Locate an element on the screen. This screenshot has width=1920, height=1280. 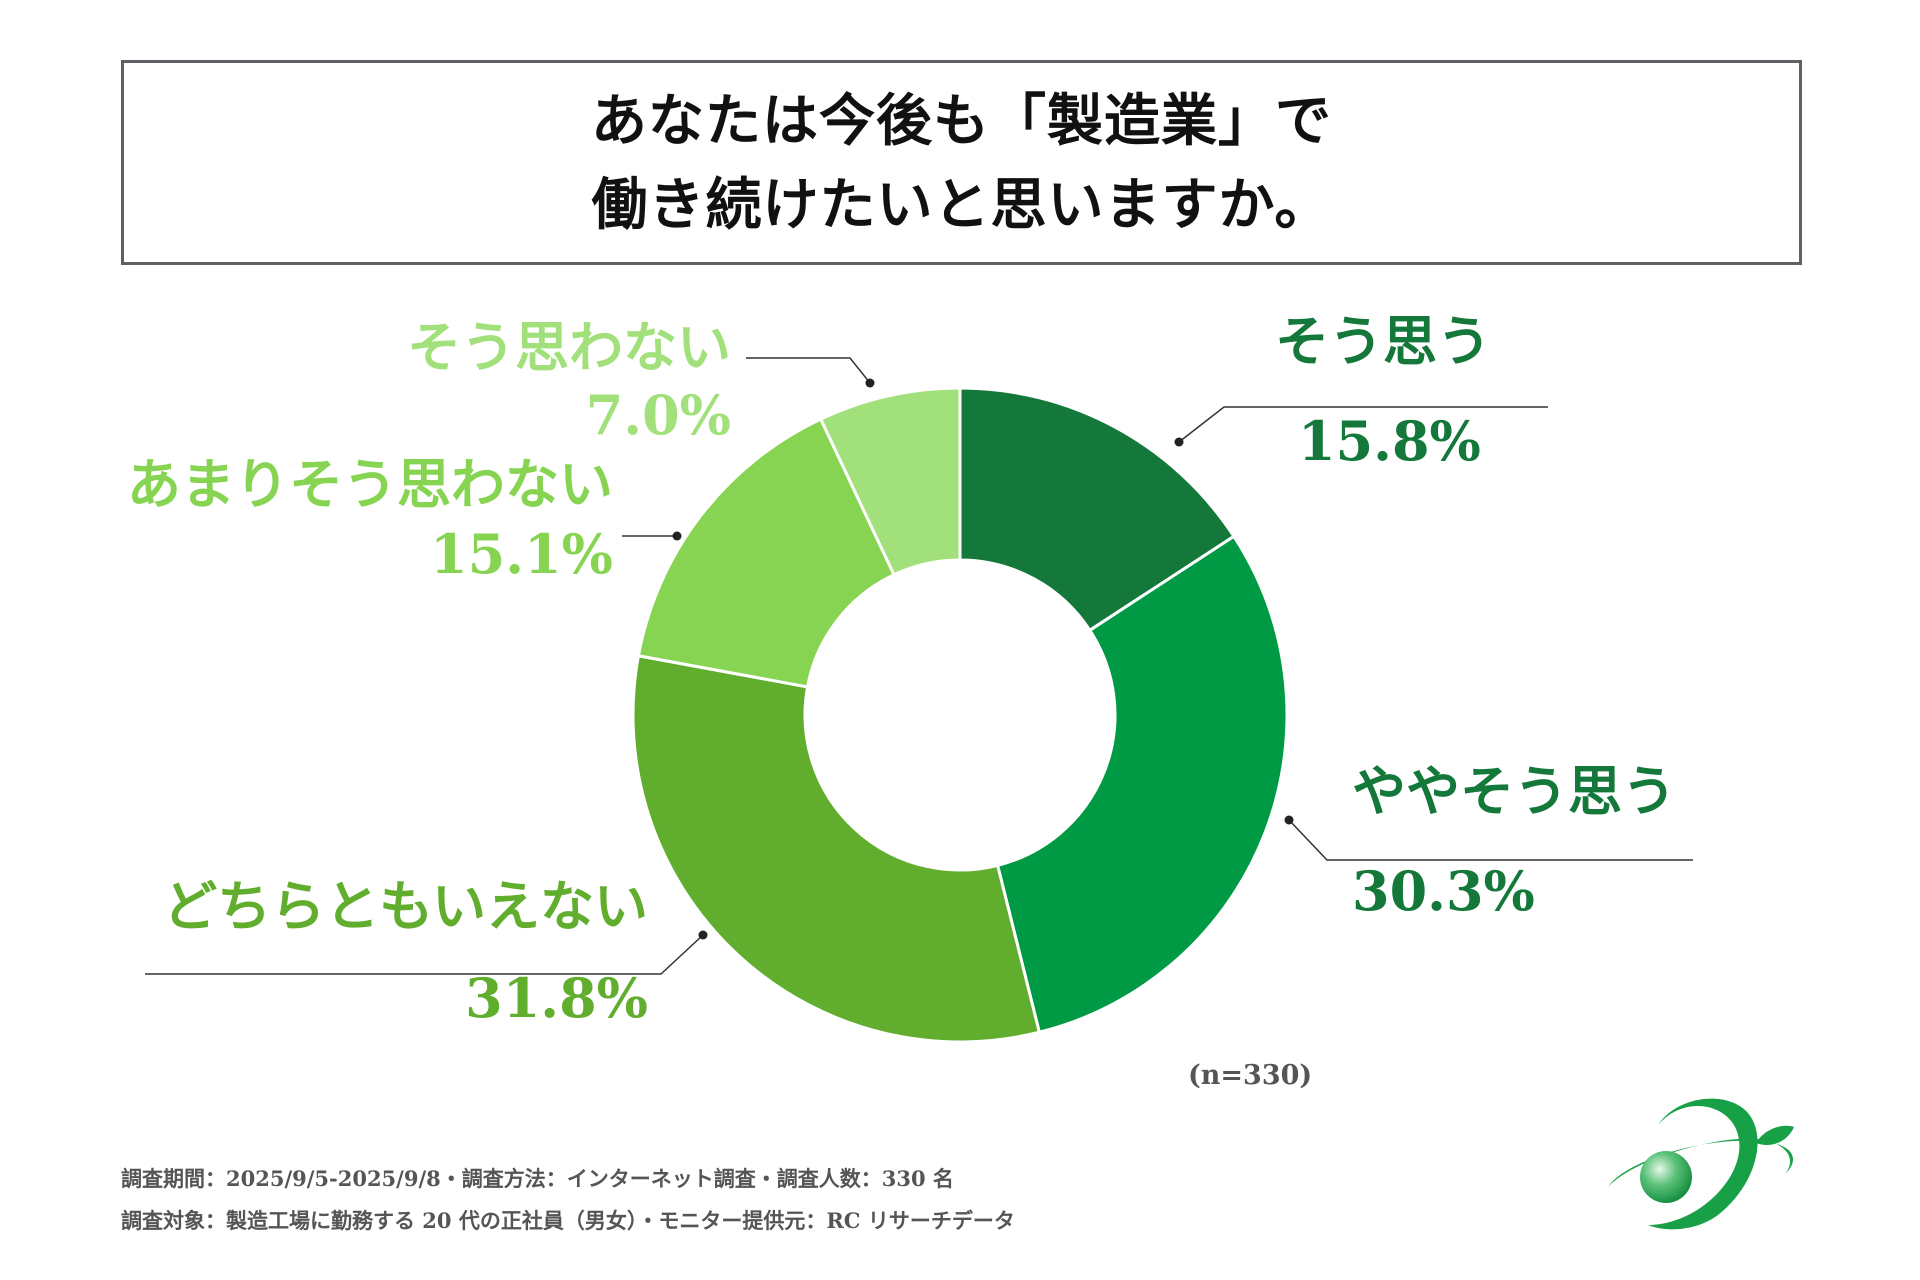
value-label-3: 31.8% is located at coordinates (556, 998).